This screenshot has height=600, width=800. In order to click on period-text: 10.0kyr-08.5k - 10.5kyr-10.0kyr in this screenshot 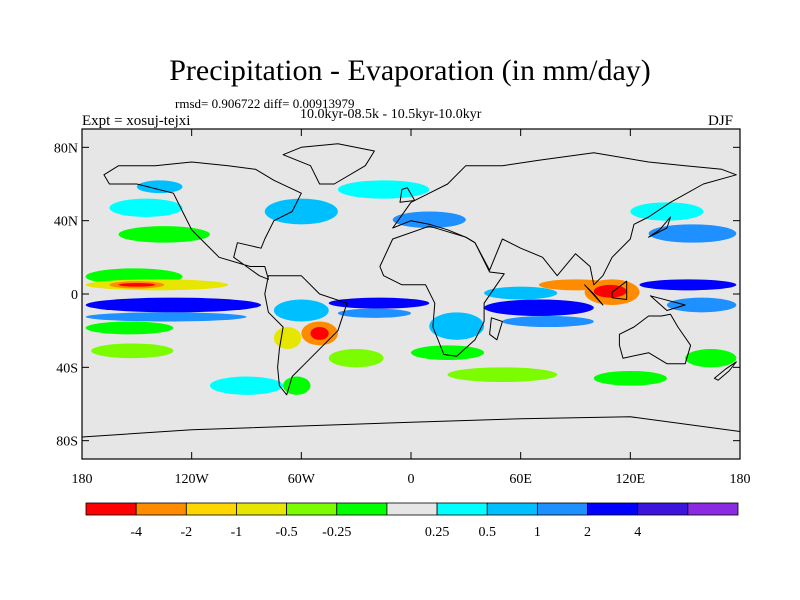, I will do `click(391, 114)`.